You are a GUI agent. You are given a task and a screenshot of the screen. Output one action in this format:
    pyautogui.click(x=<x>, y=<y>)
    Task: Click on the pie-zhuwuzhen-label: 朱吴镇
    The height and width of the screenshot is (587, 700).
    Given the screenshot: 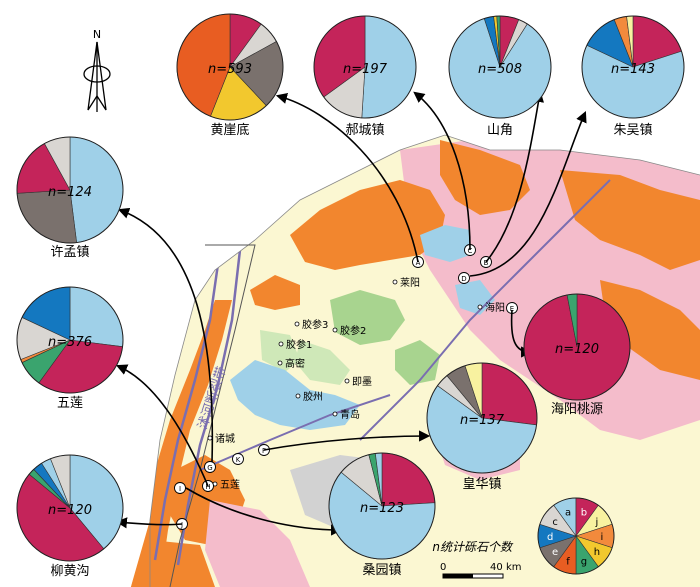 What is the action you would take?
    pyautogui.click(x=632, y=130)
    